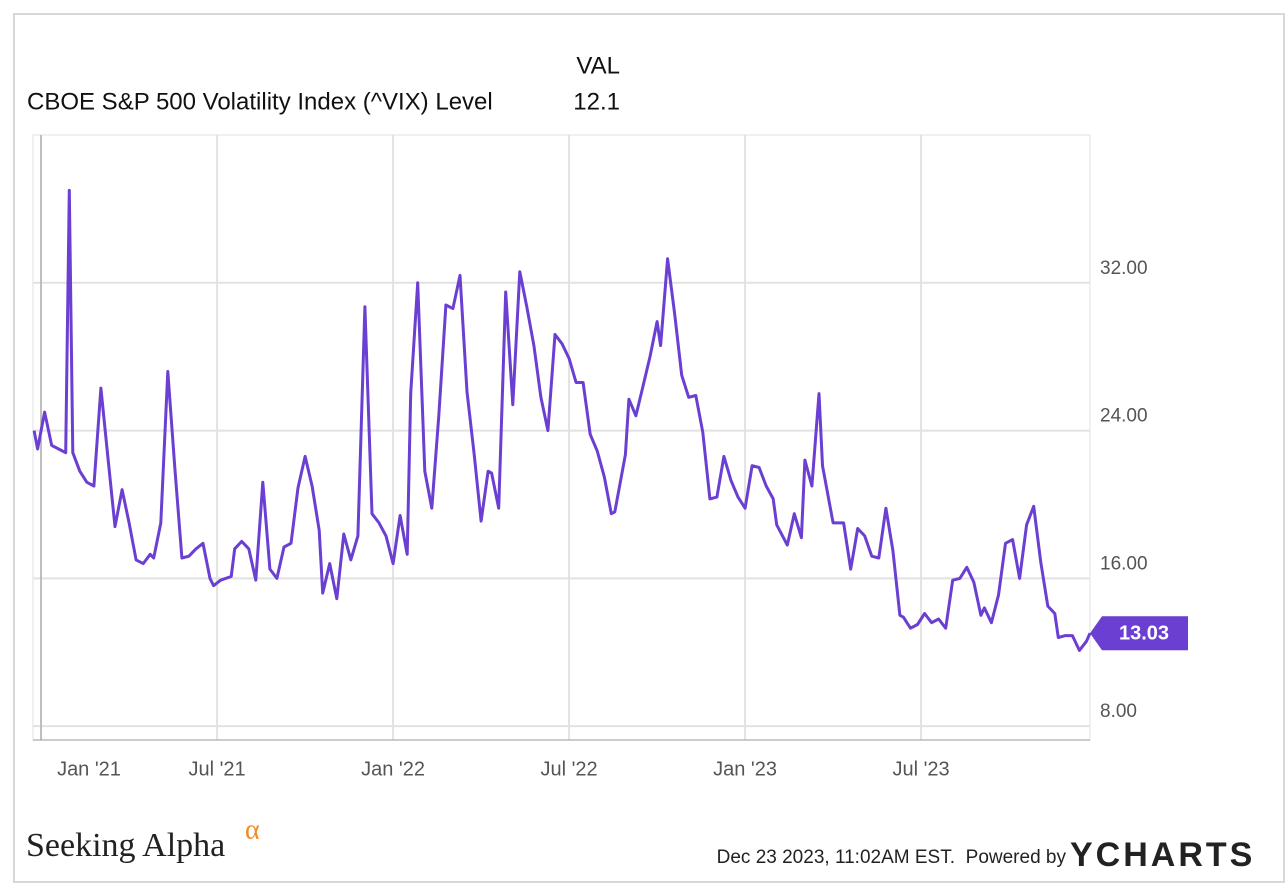 The width and height of the screenshot is (1288, 890). I want to click on provider: YCHARTS, so click(1162, 855).